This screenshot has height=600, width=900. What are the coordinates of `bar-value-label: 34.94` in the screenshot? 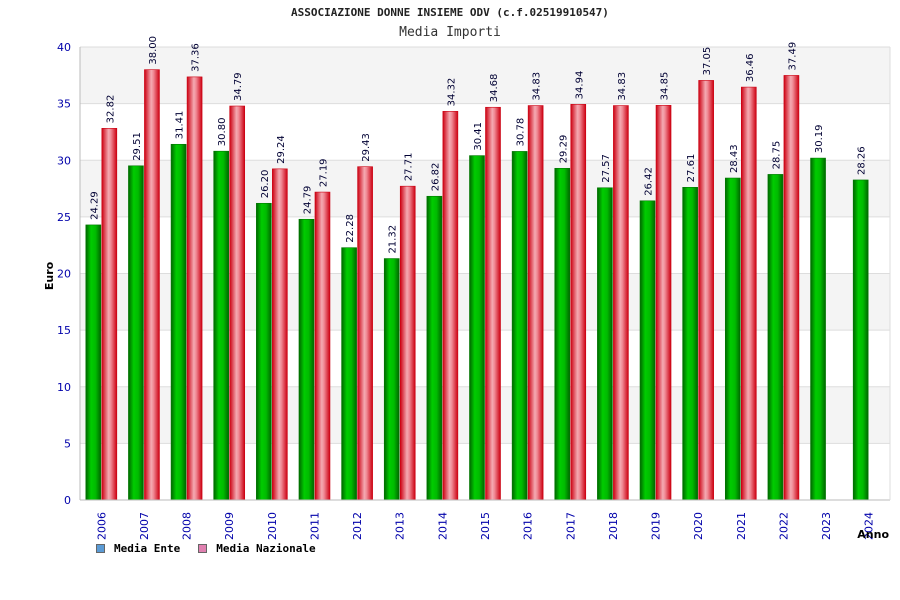 It's located at (579, 85).